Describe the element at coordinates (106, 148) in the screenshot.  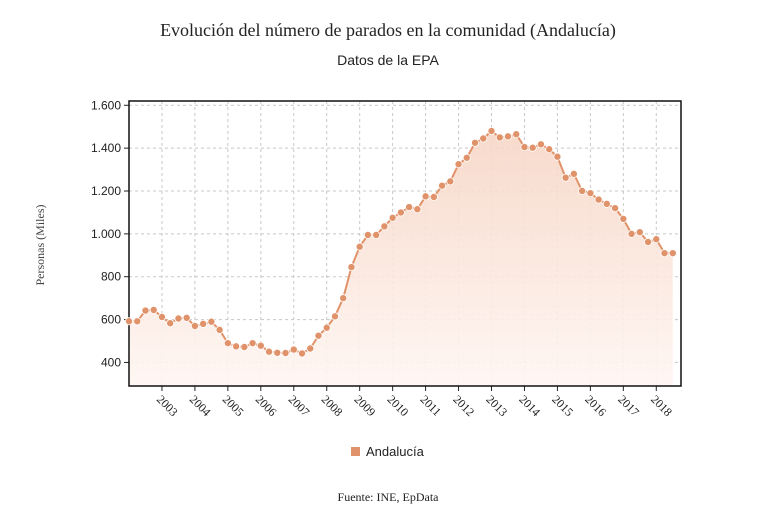
I see `y-tick-label: 1.400` at that location.